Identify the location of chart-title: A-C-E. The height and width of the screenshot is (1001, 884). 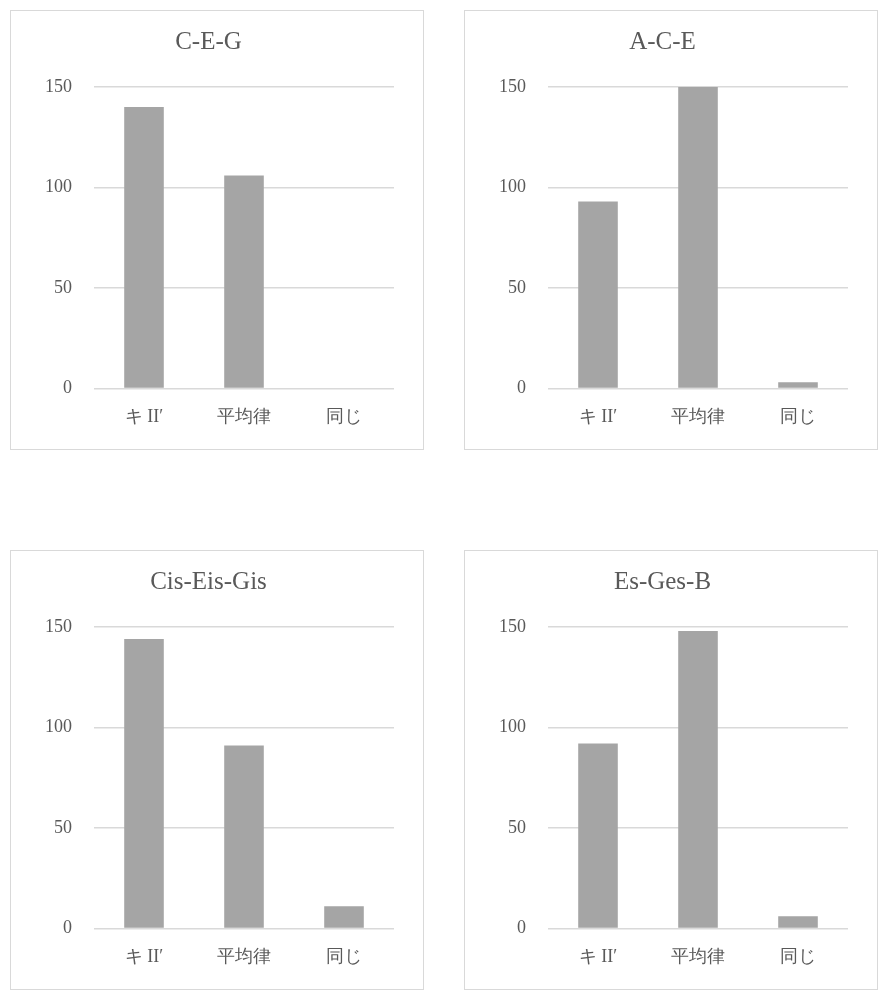
(662, 40).